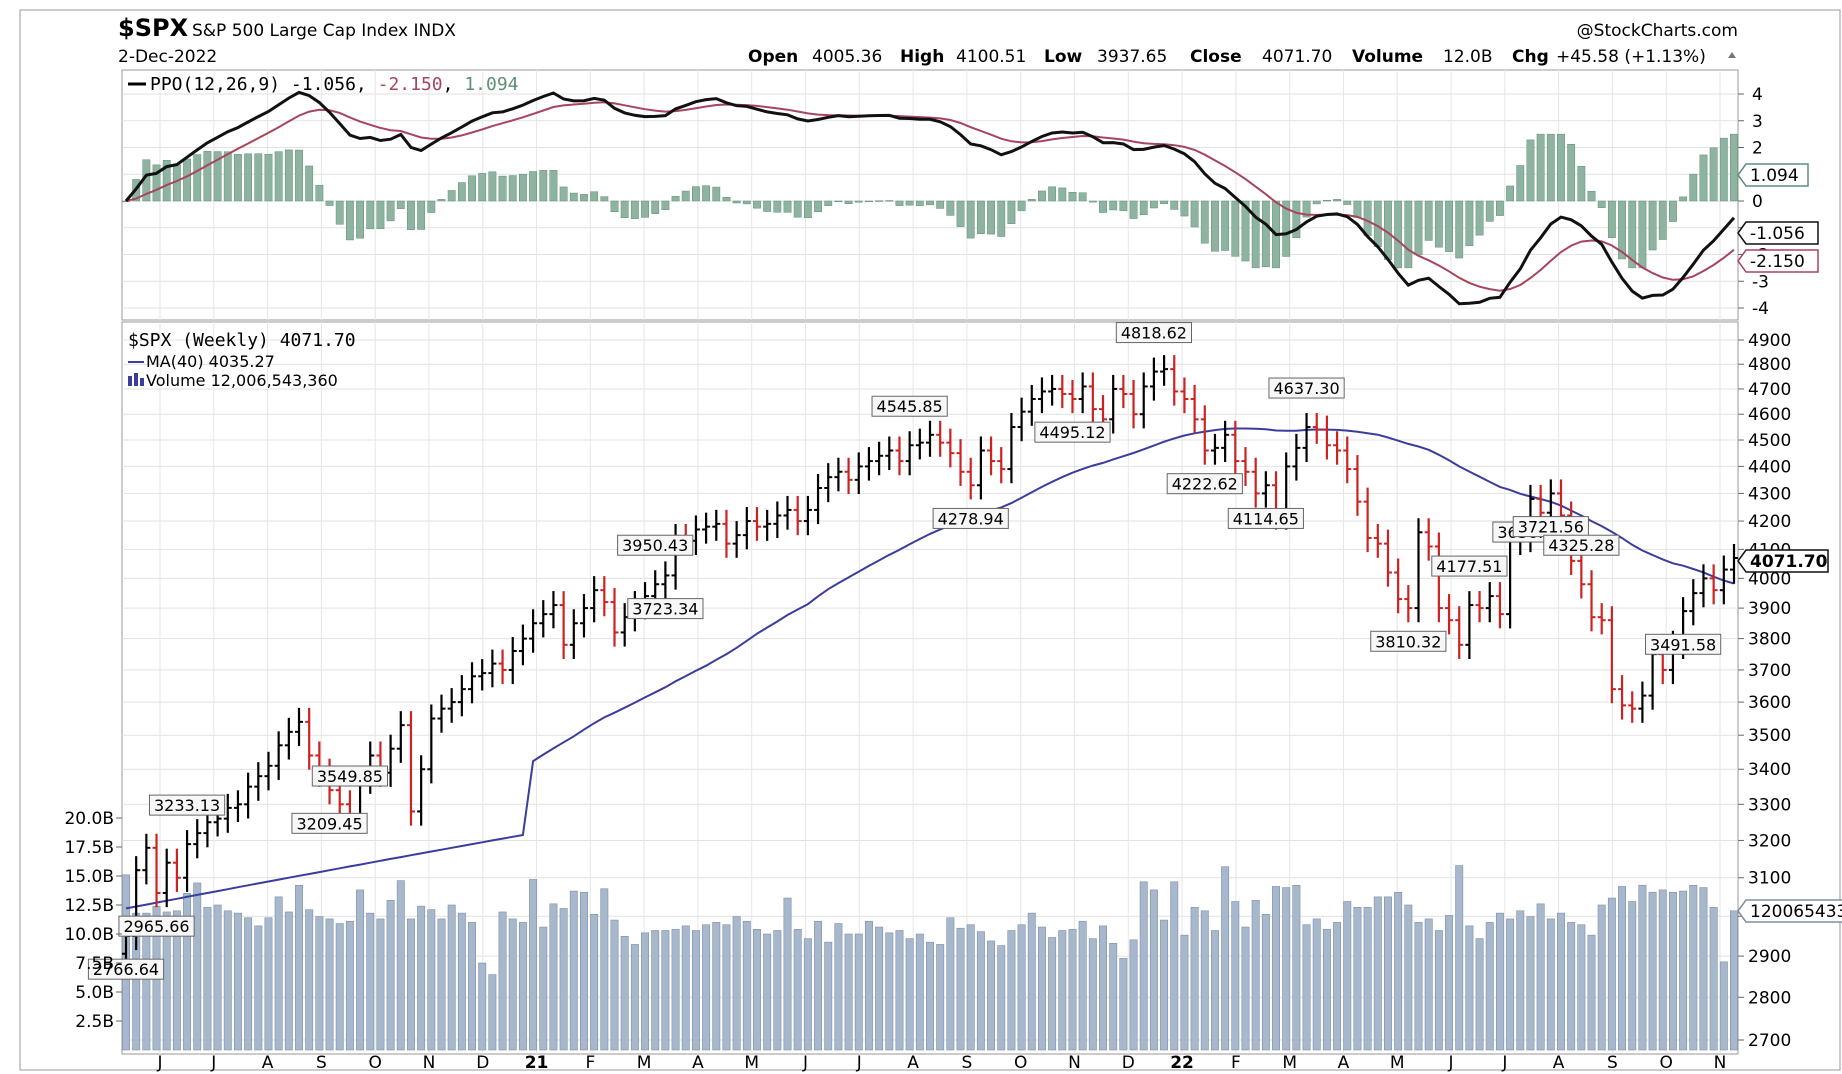 The width and height of the screenshot is (1842, 1074). I want to click on price-annotation: 4114.65, so click(1265, 518).